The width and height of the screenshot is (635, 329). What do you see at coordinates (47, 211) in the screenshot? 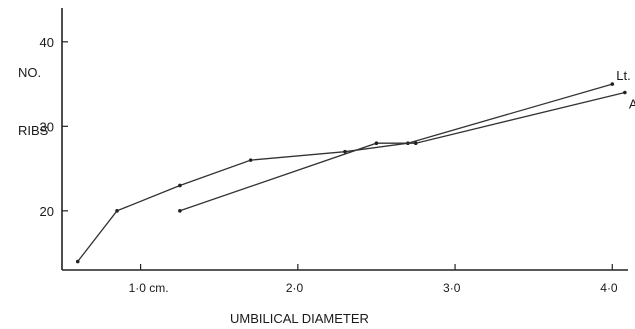
I see `y-tick-label: 20` at bounding box center [47, 211].